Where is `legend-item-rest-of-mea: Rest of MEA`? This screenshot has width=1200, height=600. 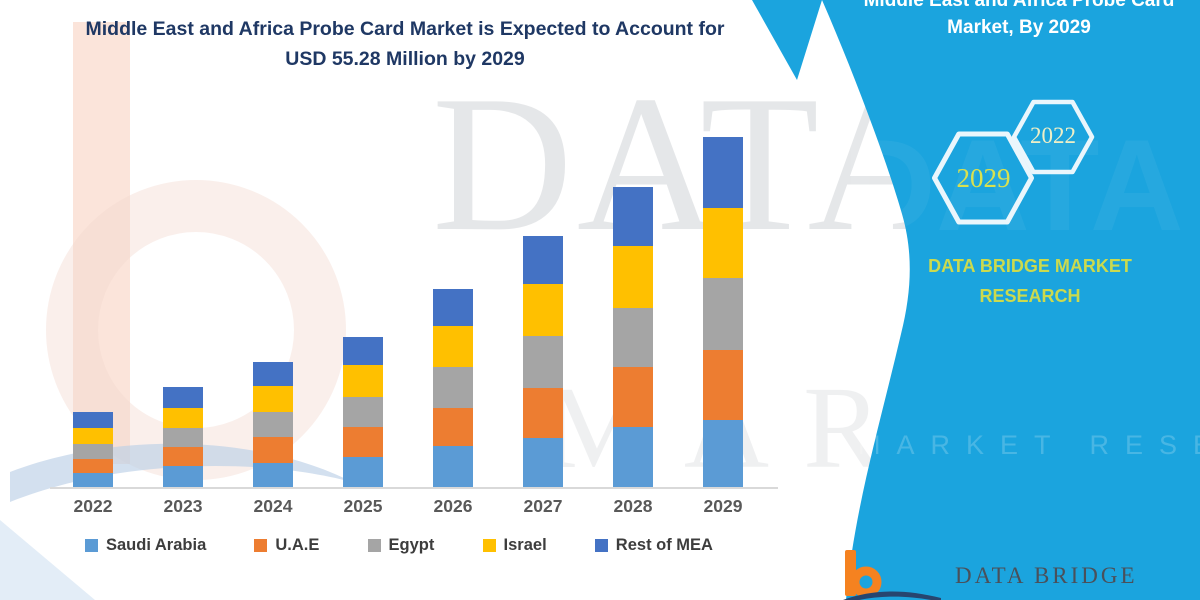 legend-item-rest-of-mea: Rest of MEA is located at coordinates (653, 545).